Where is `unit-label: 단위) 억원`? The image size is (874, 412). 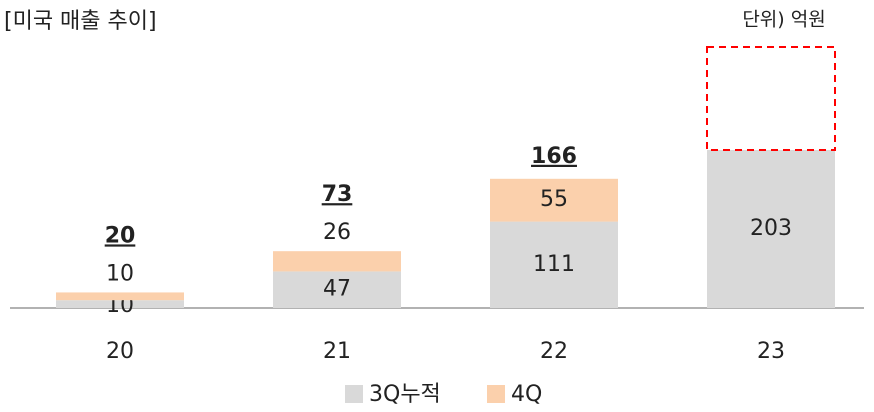 unit-label: 단위) 억원 is located at coordinates (783, 20).